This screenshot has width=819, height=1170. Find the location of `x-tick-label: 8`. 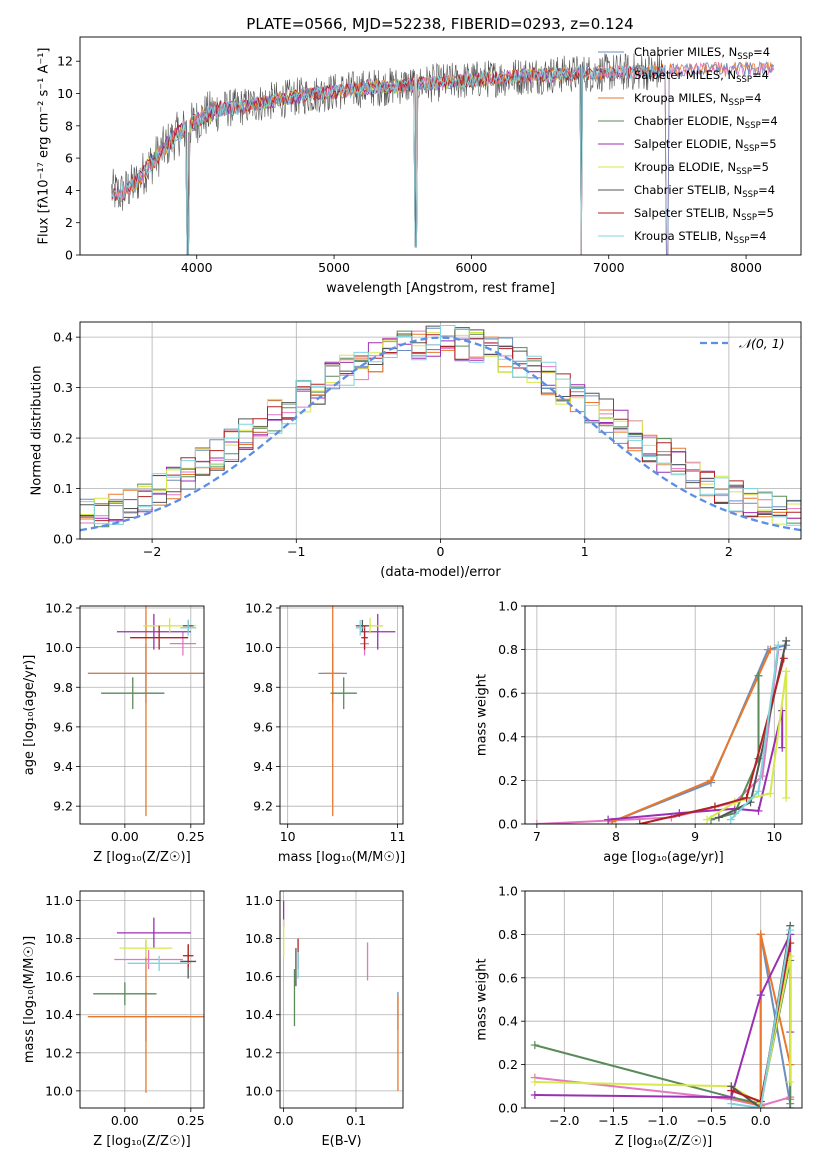

x-tick-label: 8 is located at coordinates (616, 836).